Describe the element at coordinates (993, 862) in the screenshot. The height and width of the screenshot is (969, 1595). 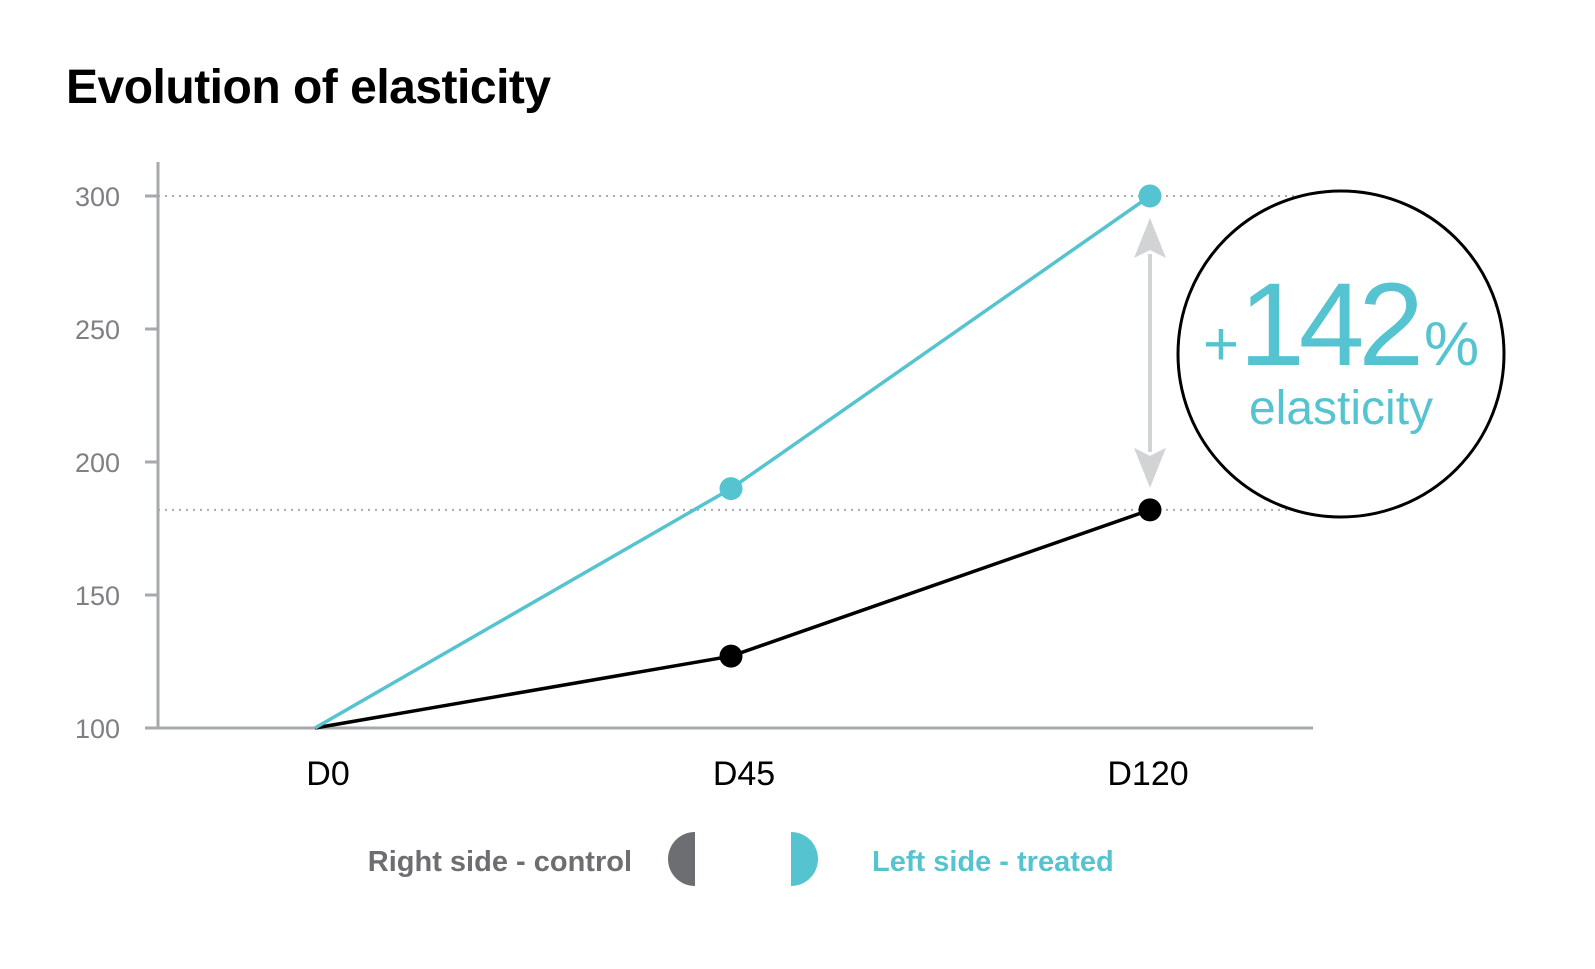
I see `legend-label-treated: Left side - treated` at that location.